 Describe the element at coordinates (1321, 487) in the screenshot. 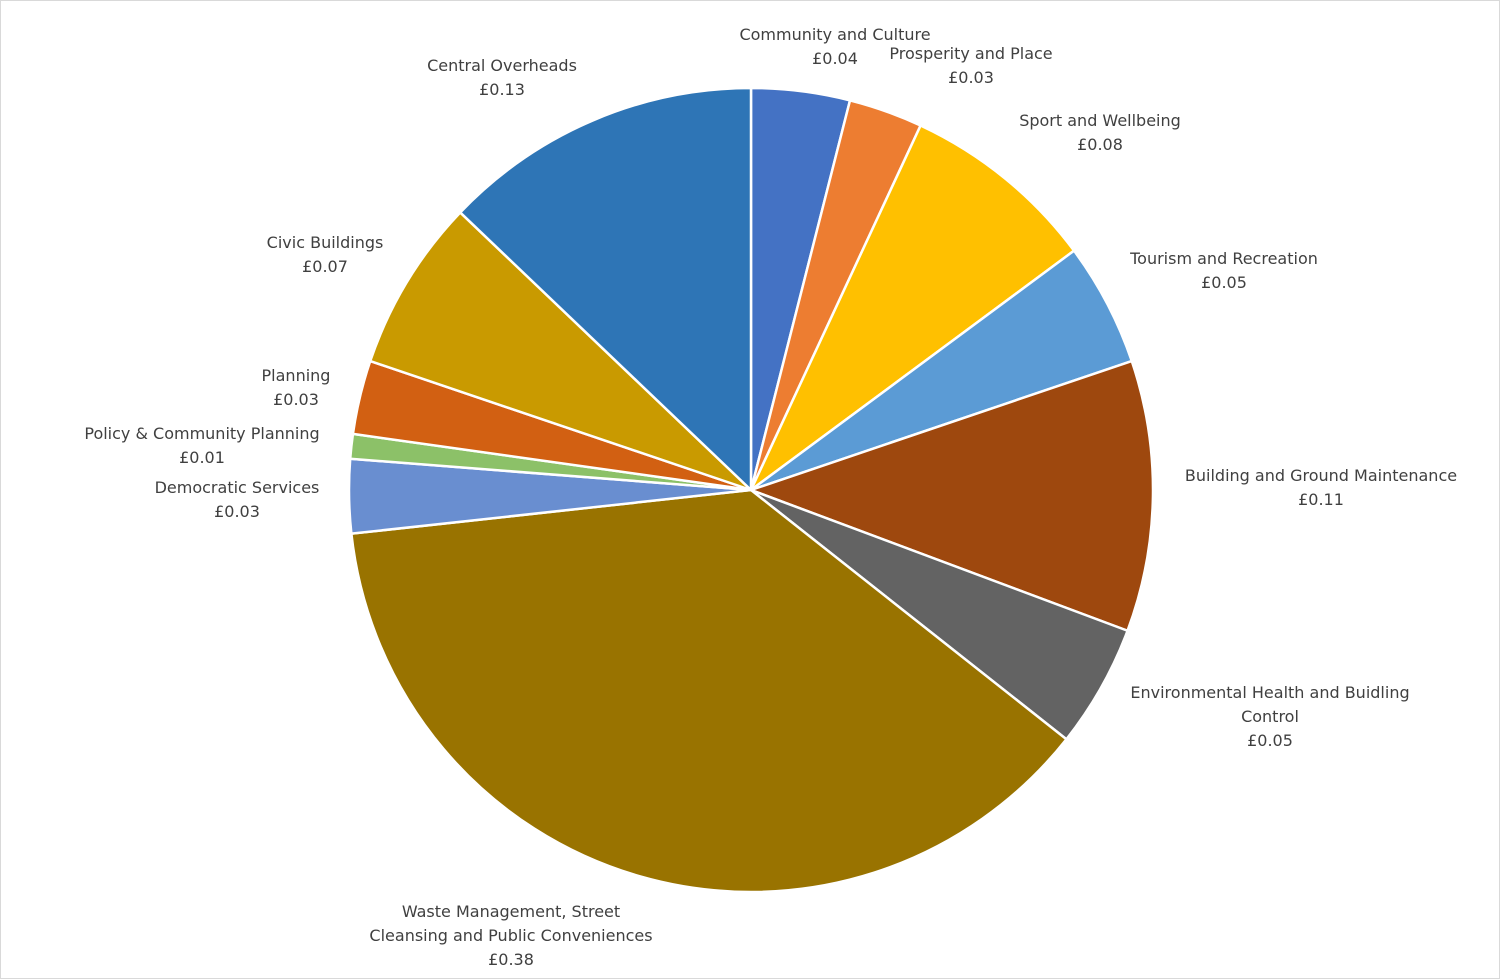

I see `data-label-building-and-ground-maintenance: Building and Ground Maintenance £0.11` at that location.